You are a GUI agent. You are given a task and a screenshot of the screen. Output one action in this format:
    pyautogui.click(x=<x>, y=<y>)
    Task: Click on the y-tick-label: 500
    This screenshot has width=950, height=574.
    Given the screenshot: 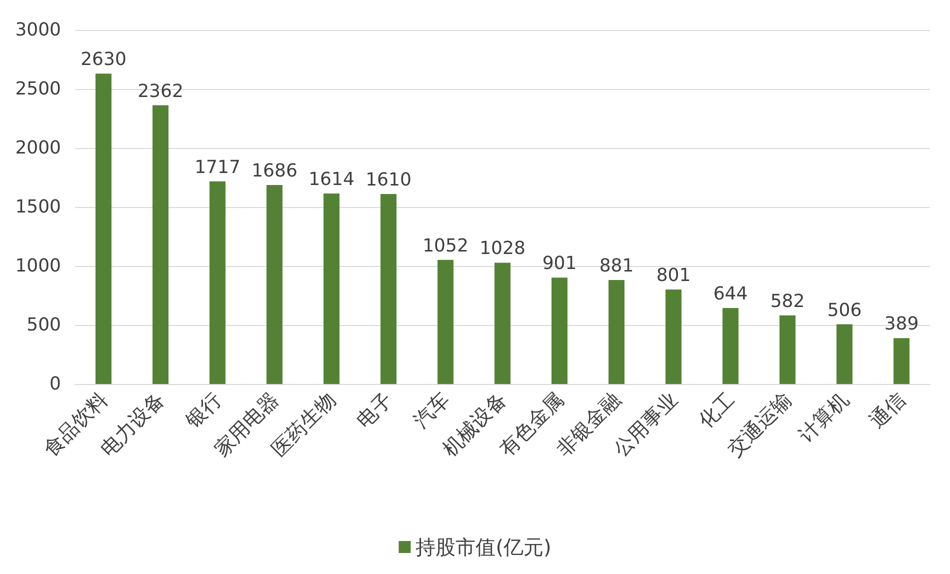 What is the action you would take?
    pyautogui.click(x=43, y=325)
    